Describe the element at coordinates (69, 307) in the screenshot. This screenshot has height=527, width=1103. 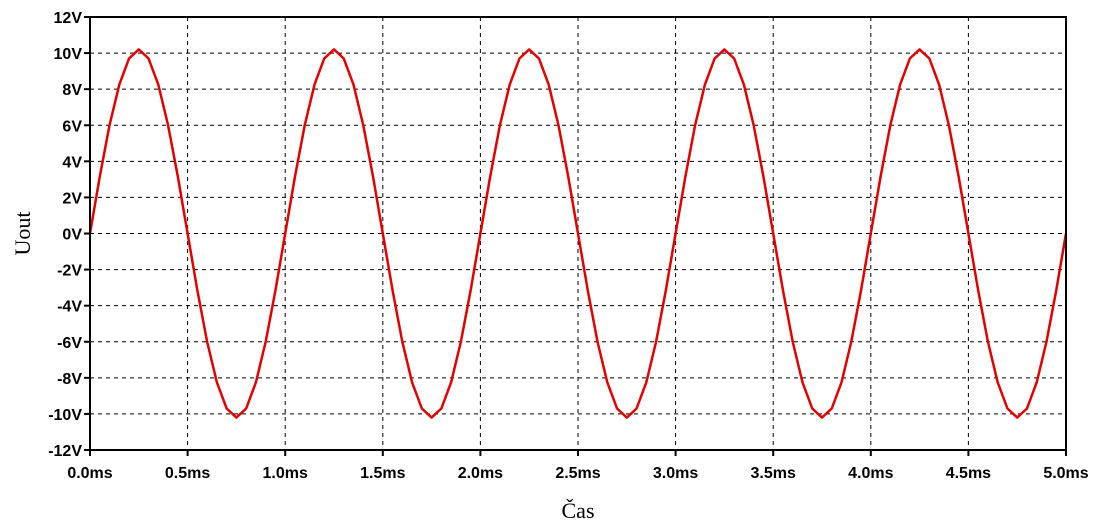
I see `y-tick-label: -4V` at that location.